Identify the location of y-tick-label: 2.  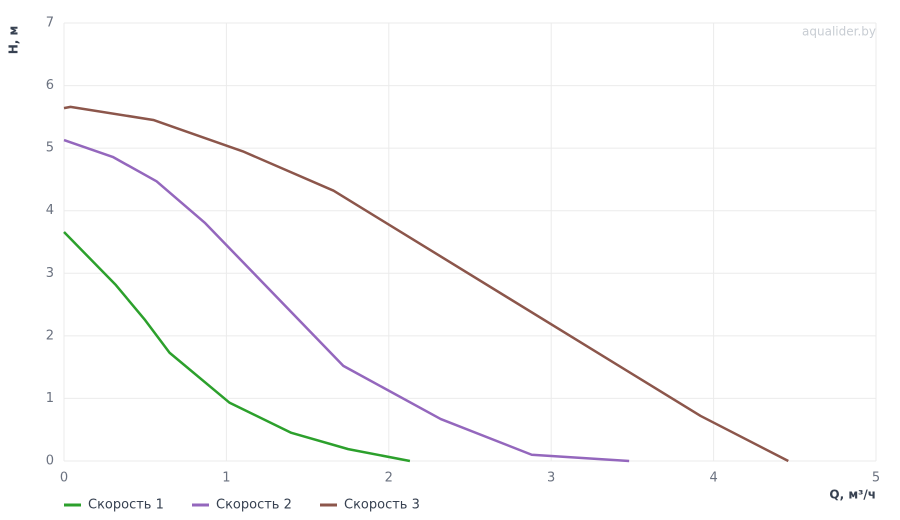
(50, 335).